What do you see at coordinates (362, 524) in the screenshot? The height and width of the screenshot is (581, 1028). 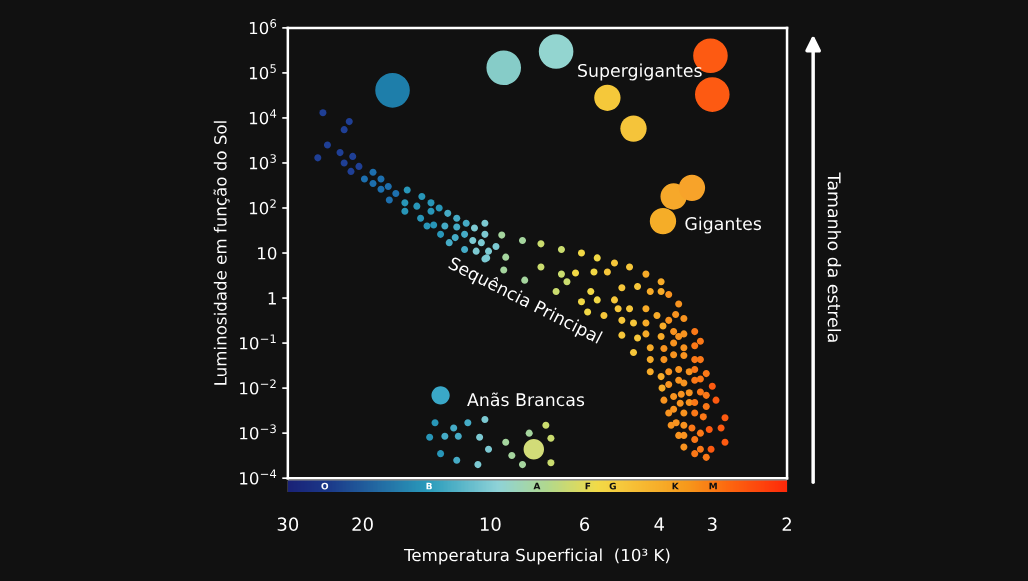 I see `x-tick-label: 20` at bounding box center [362, 524].